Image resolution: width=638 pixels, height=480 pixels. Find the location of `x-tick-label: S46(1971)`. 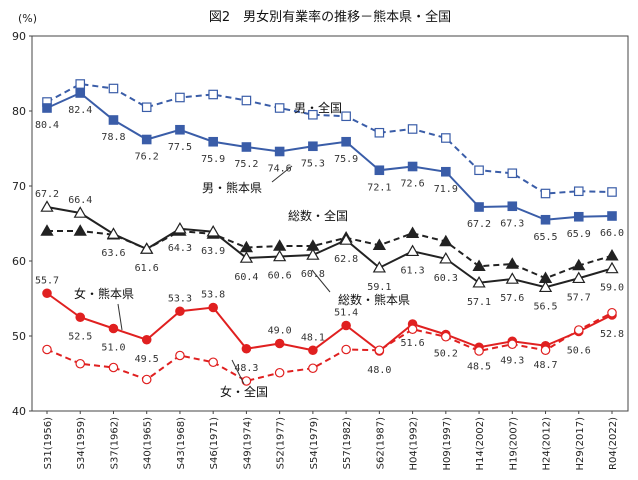

x-tick-label: S46(1971) is located at coordinates (214, 443).